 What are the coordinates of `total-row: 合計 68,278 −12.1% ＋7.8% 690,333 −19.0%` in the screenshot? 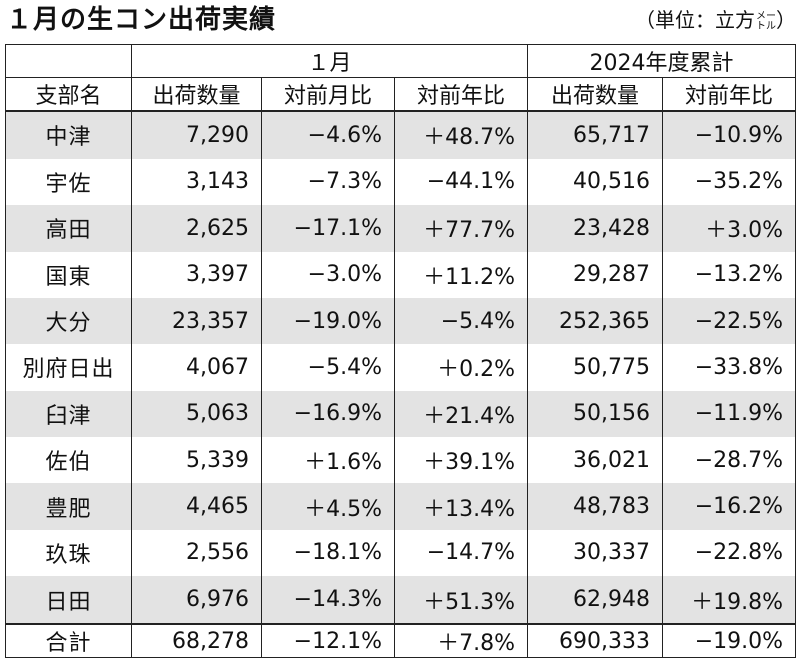 It's located at (401, 640).